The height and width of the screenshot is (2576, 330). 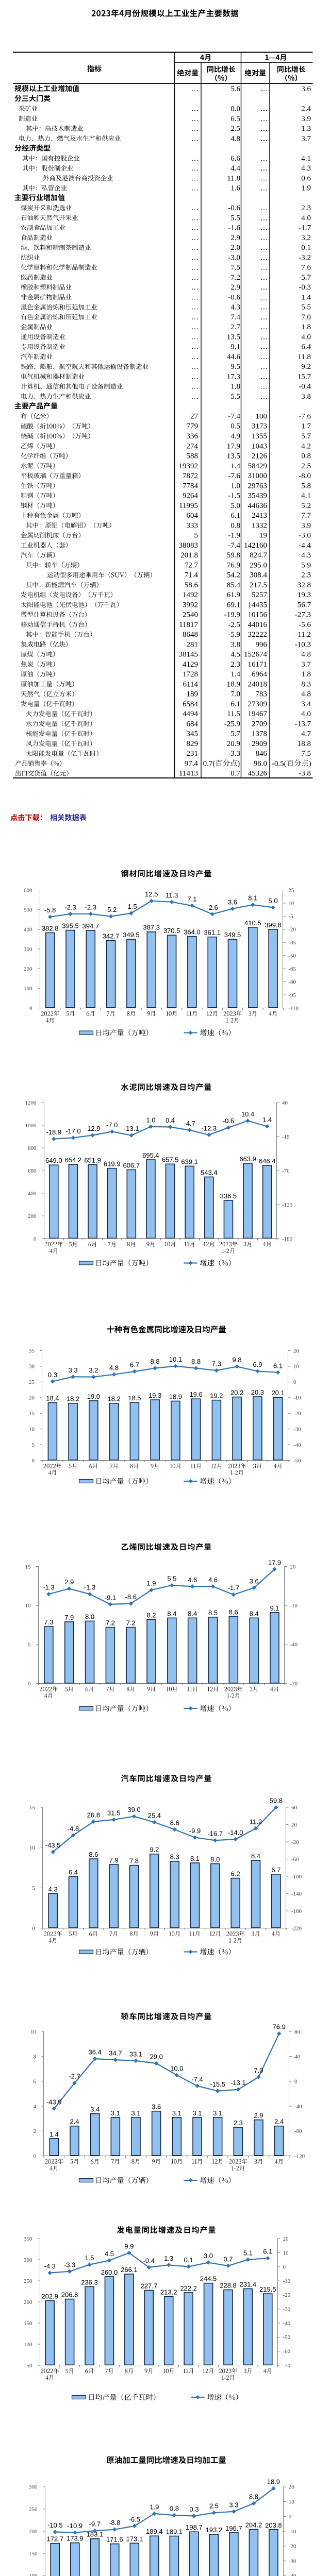 I want to click on svg-text: 6.4, so click(x=306, y=347).